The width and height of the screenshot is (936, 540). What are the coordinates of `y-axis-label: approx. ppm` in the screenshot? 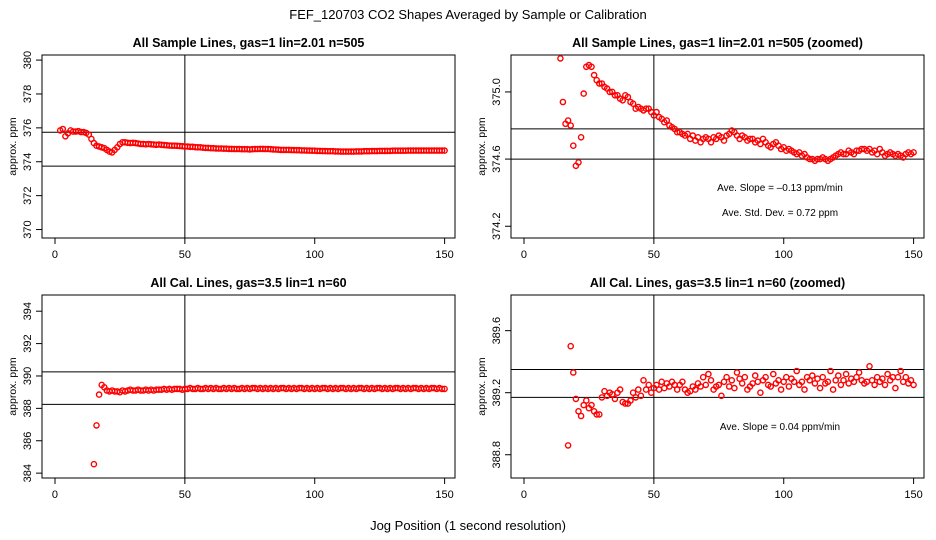 It's located at (482, 146).